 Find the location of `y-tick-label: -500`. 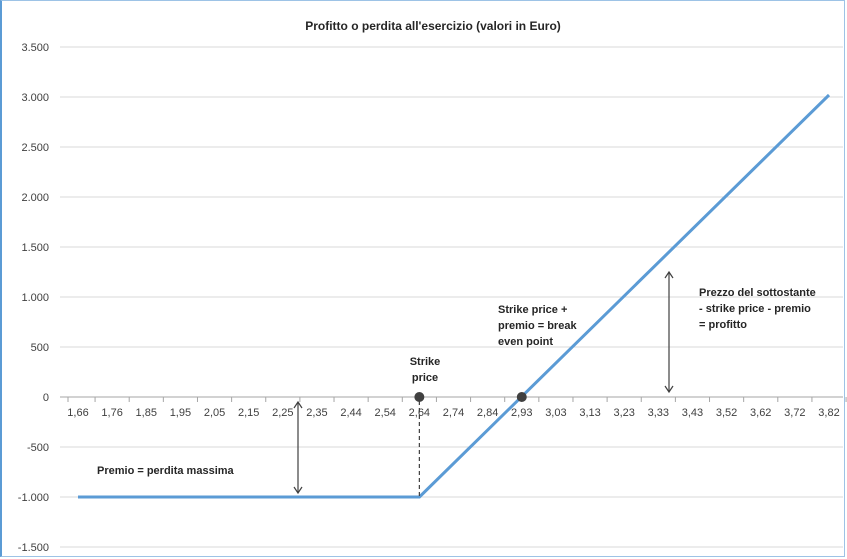

y-tick-label: -500 is located at coordinates (38, 448).